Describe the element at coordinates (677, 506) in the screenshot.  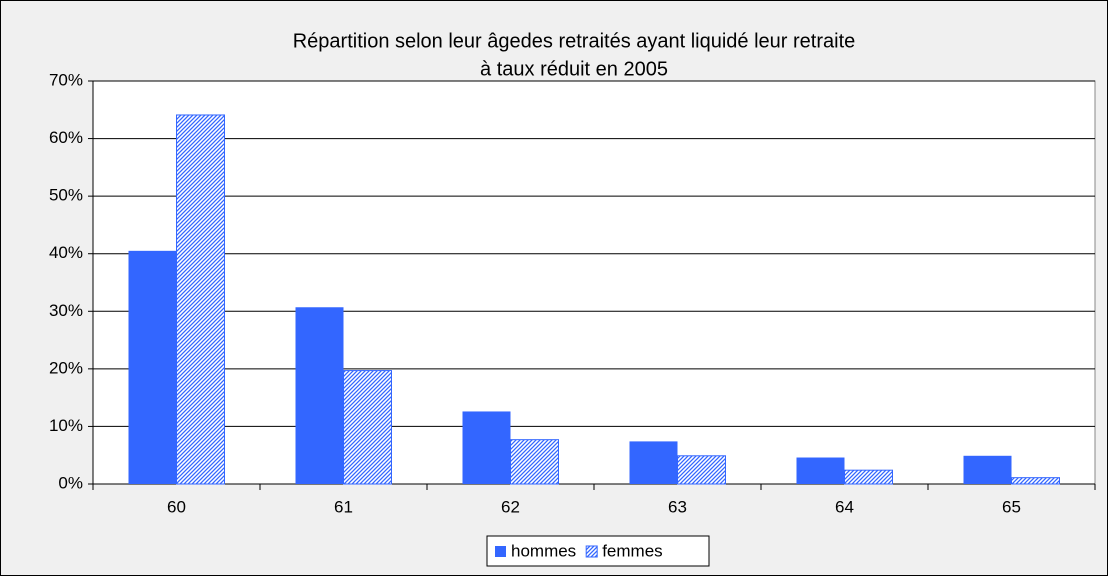
I see `x-tick-label: 63` at that location.